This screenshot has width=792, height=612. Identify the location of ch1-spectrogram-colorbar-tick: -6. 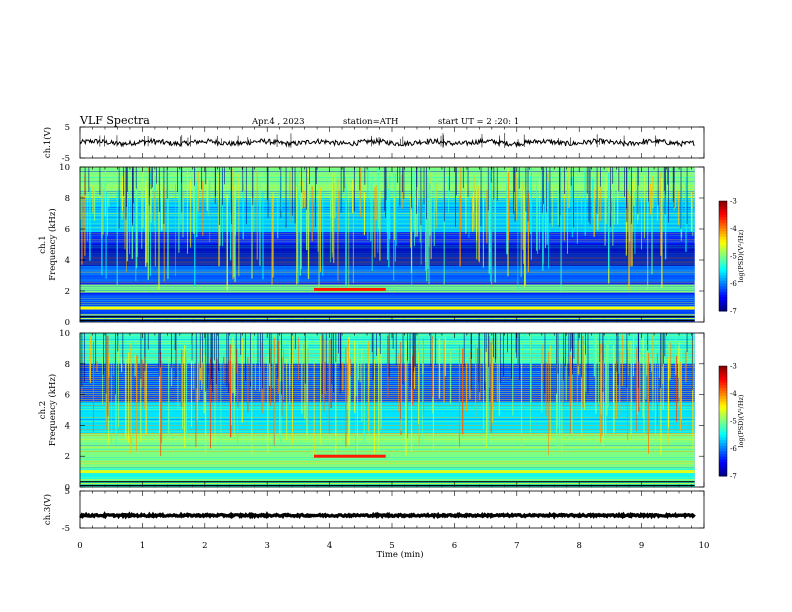
(733, 284).